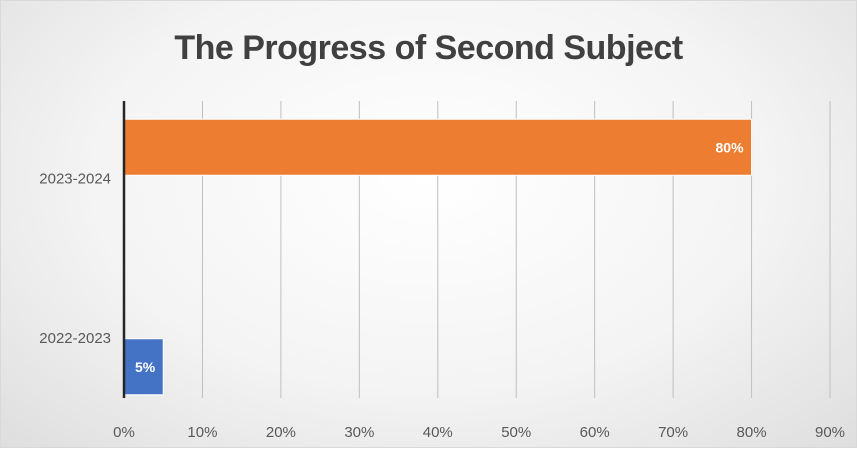  I want to click on bar-2022-2023, so click(143, 367).